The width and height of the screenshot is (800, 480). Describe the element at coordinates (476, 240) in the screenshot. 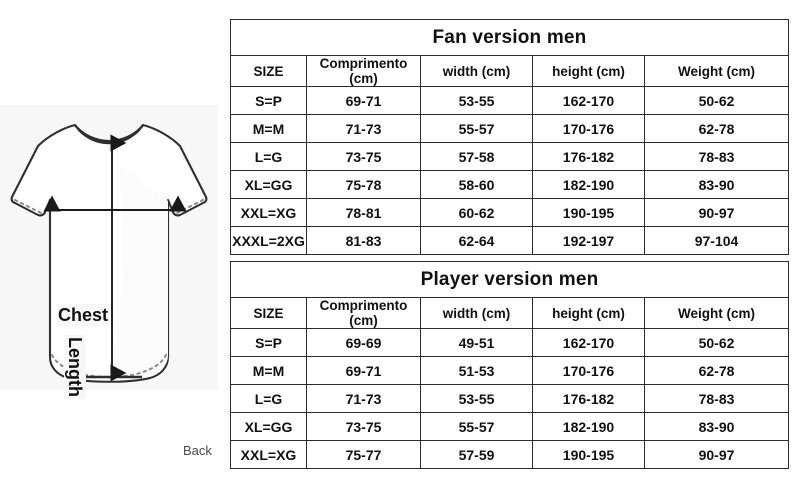

I see `cell-width: 62-64` at that location.